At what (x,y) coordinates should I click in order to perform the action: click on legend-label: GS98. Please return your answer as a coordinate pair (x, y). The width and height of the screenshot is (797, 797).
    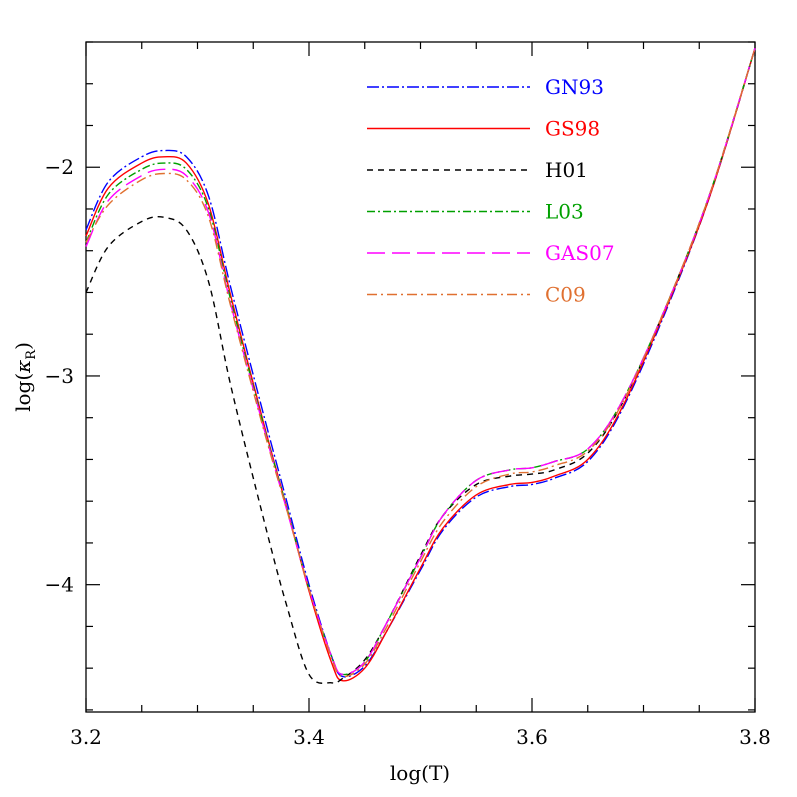
    Looking at the image, I should click on (572, 129).